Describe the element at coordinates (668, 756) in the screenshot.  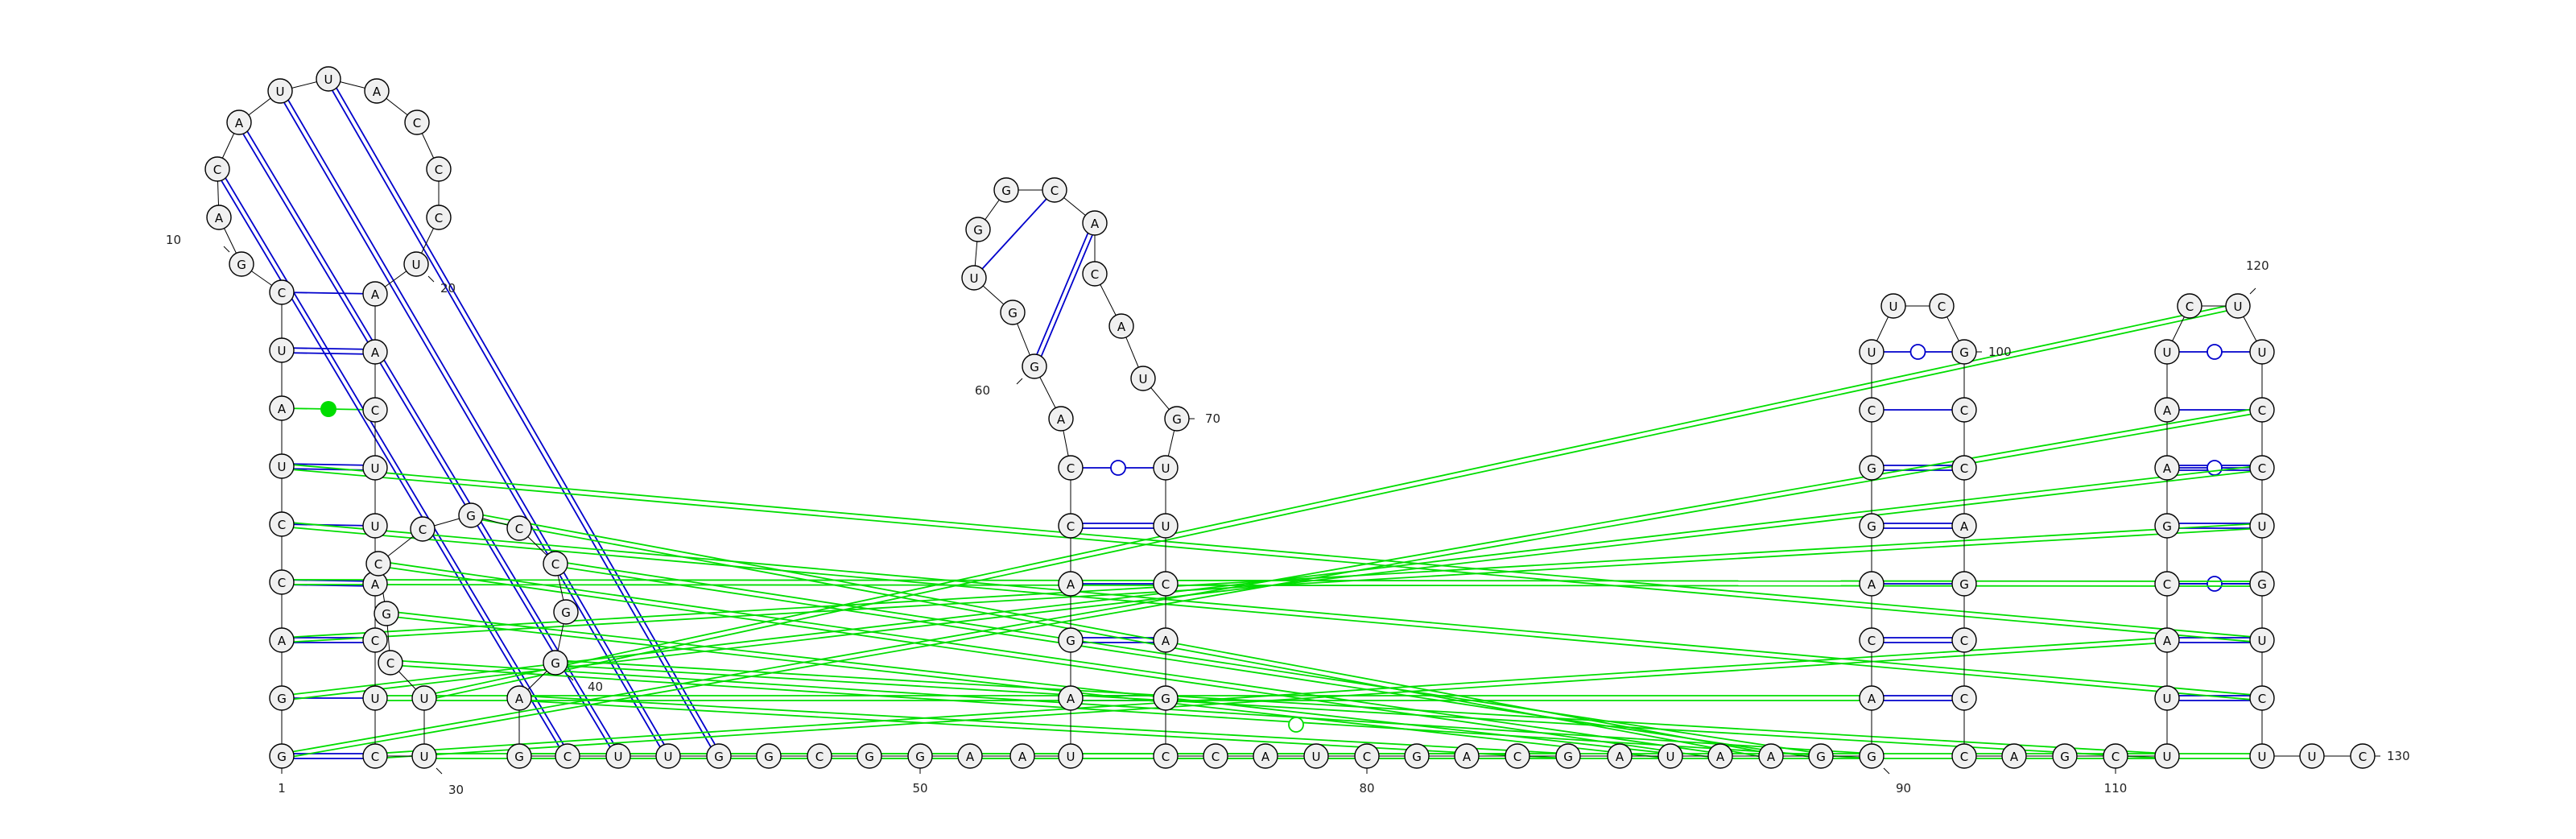
I see `nucleotide-45: U` at that location.